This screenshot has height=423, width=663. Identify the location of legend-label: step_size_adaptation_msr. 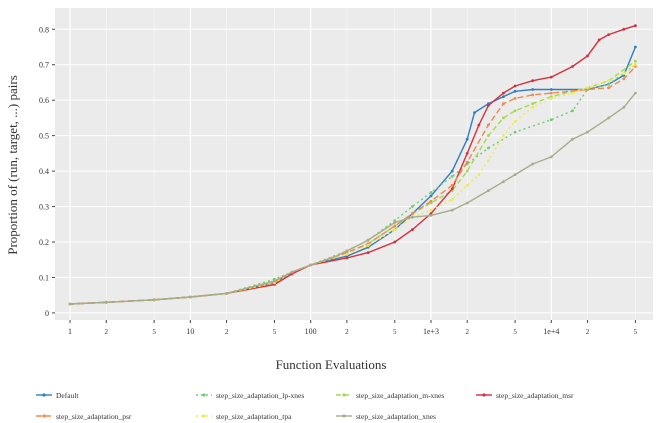
(535, 395).